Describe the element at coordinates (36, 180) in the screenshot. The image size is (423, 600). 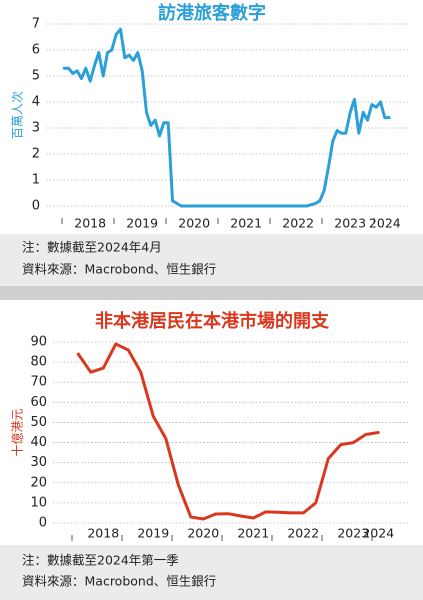
I see `y-tick-label: 1` at that location.